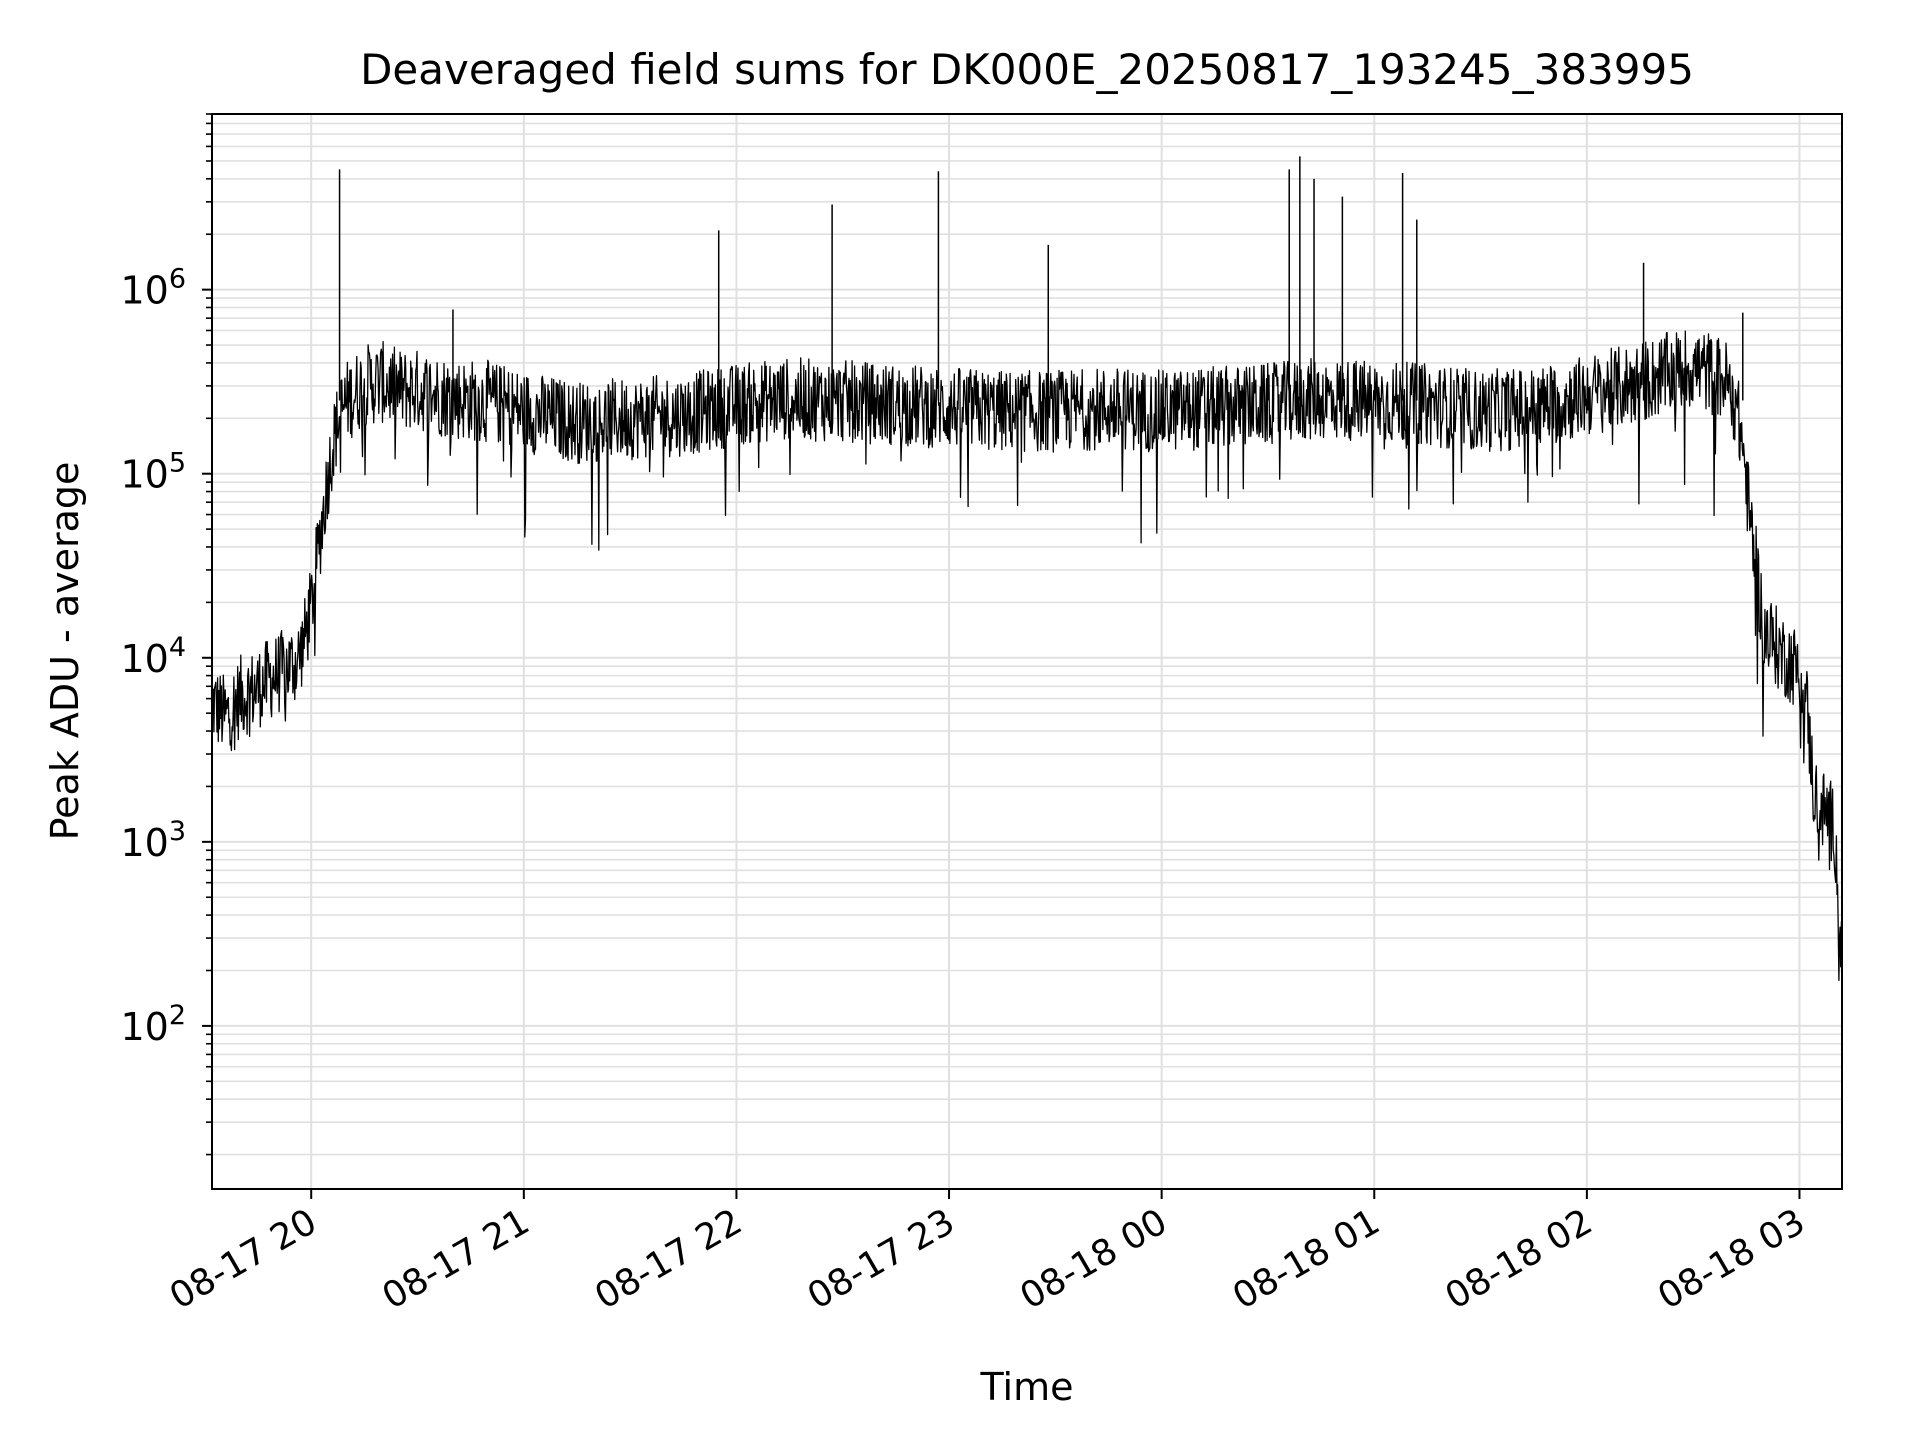 Image resolution: width=1920 pixels, height=1440 pixels. I want to click on y-axis-label: Peak ADU - average, so click(65, 651).